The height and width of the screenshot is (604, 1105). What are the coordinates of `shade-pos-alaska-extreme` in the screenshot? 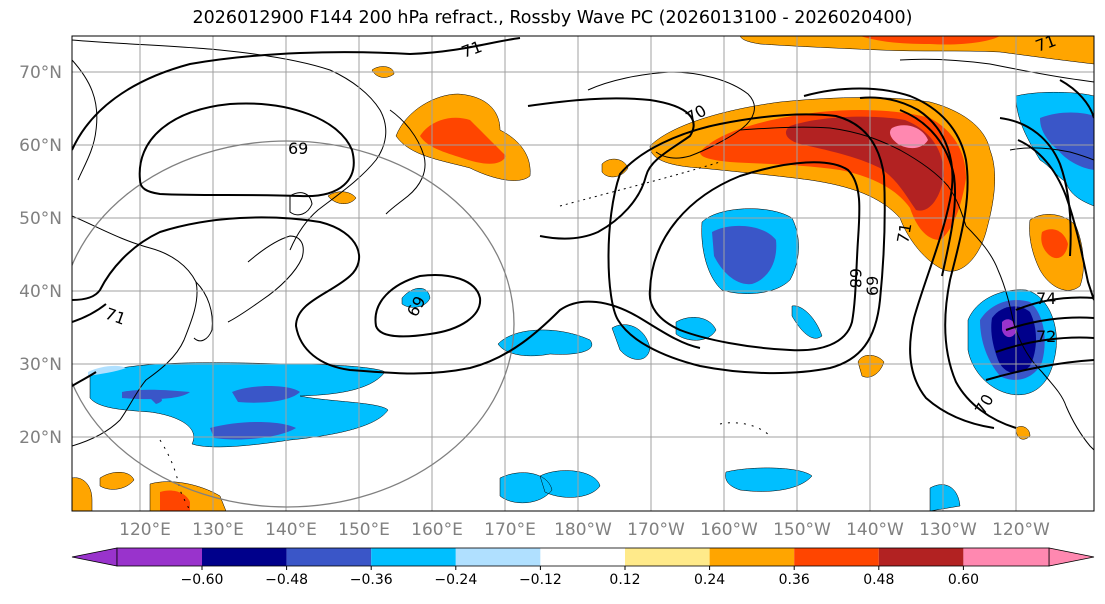 It's located at (909, 137).